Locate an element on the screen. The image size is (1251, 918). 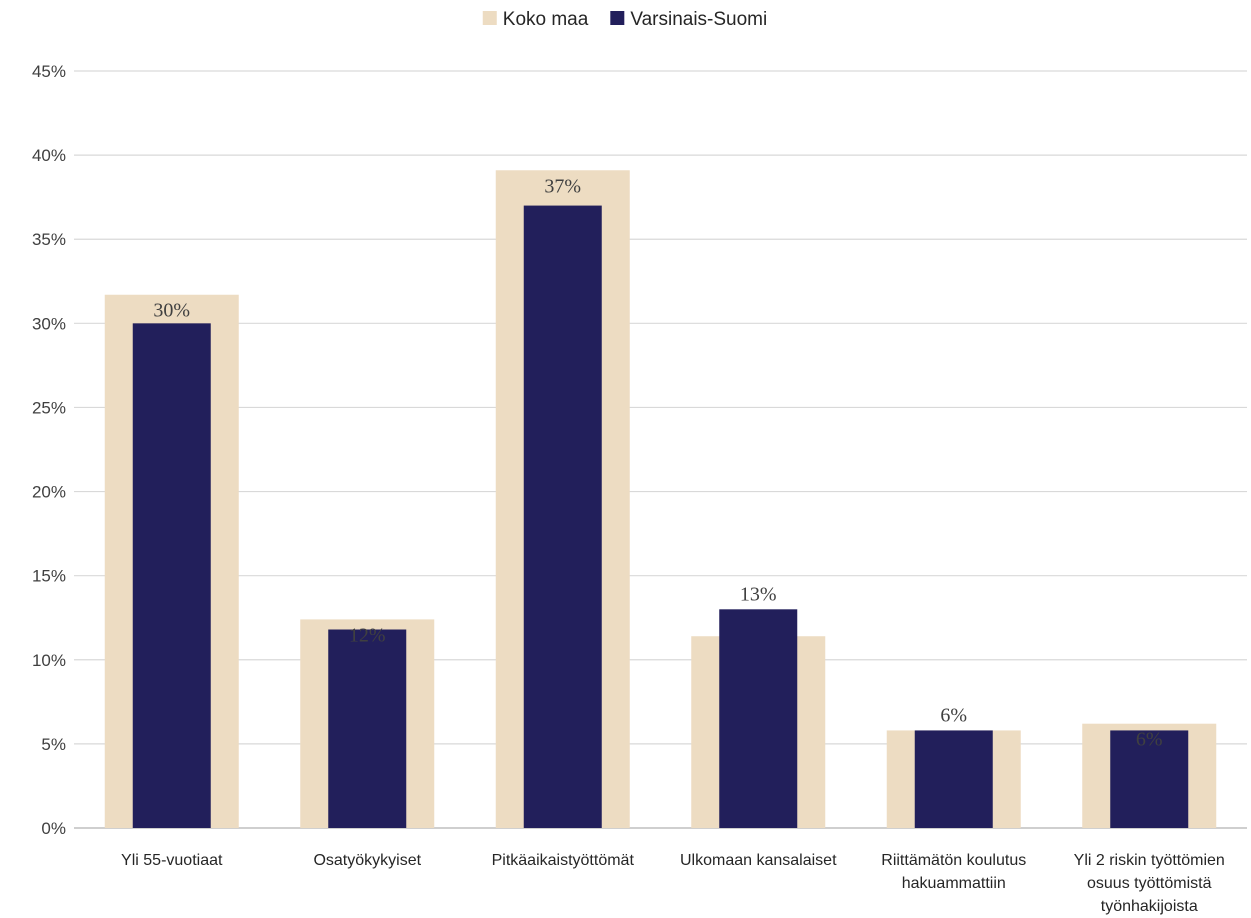
y-tick-label: 45% is located at coordinates (49, 71).